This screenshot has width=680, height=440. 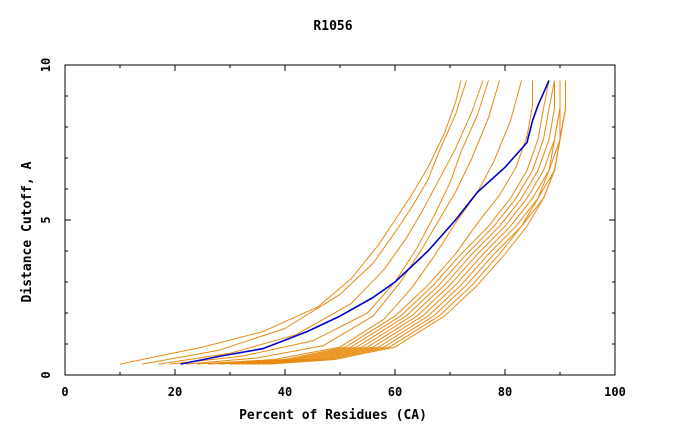 I want to click on x-tick-label: 20, so click(x=175, y=392).